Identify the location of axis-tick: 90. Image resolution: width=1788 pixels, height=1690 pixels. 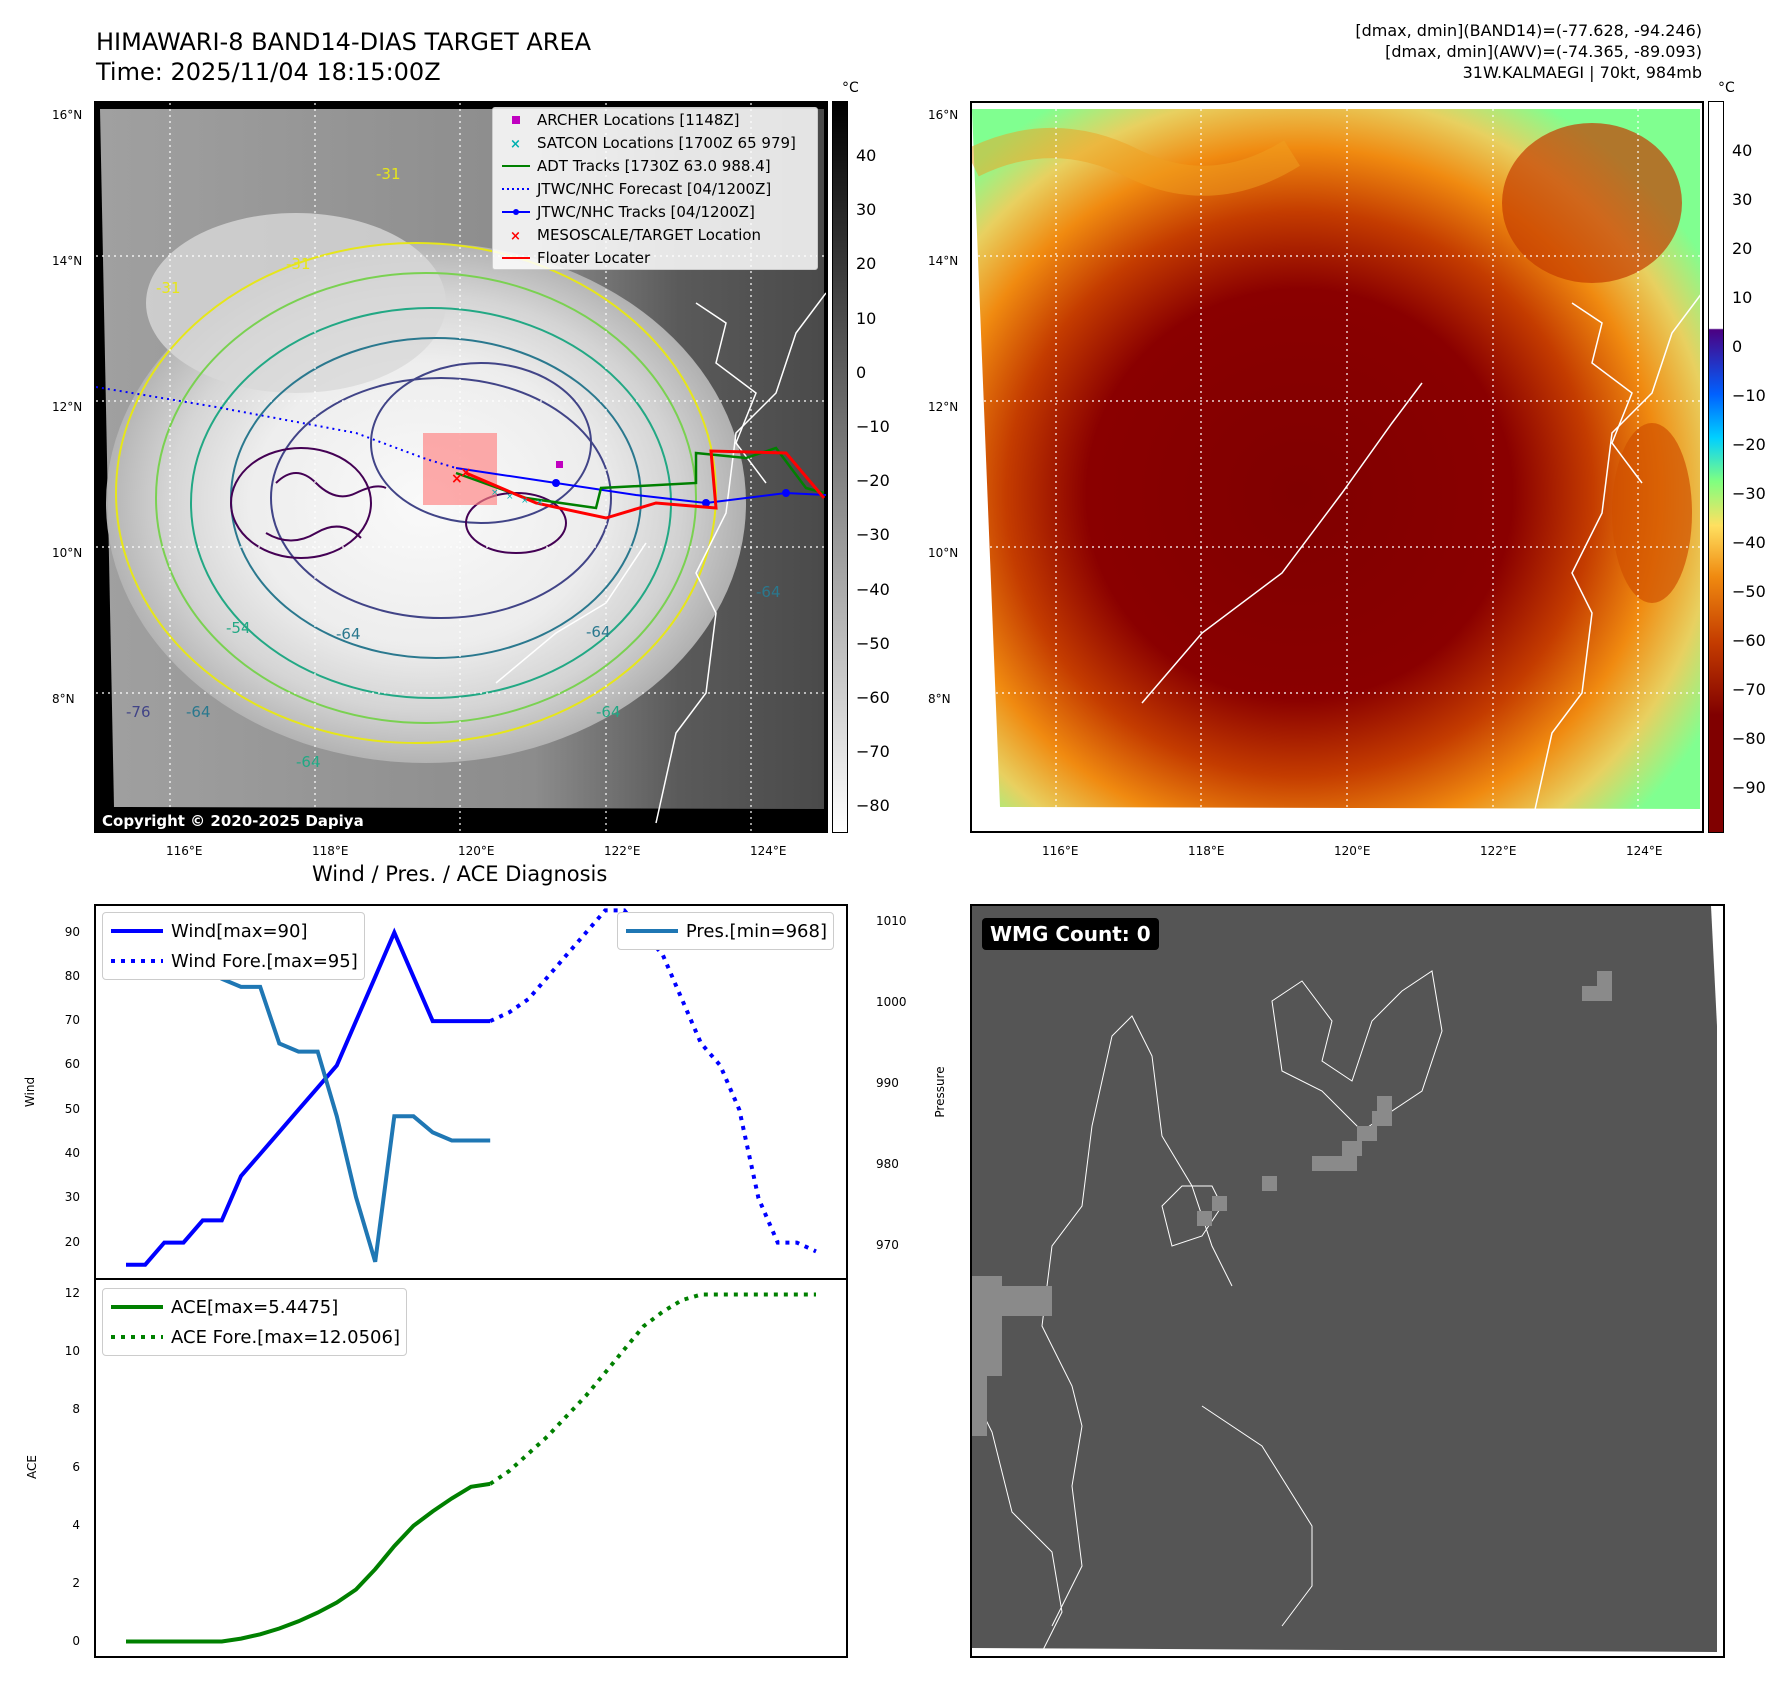
(72, 931).